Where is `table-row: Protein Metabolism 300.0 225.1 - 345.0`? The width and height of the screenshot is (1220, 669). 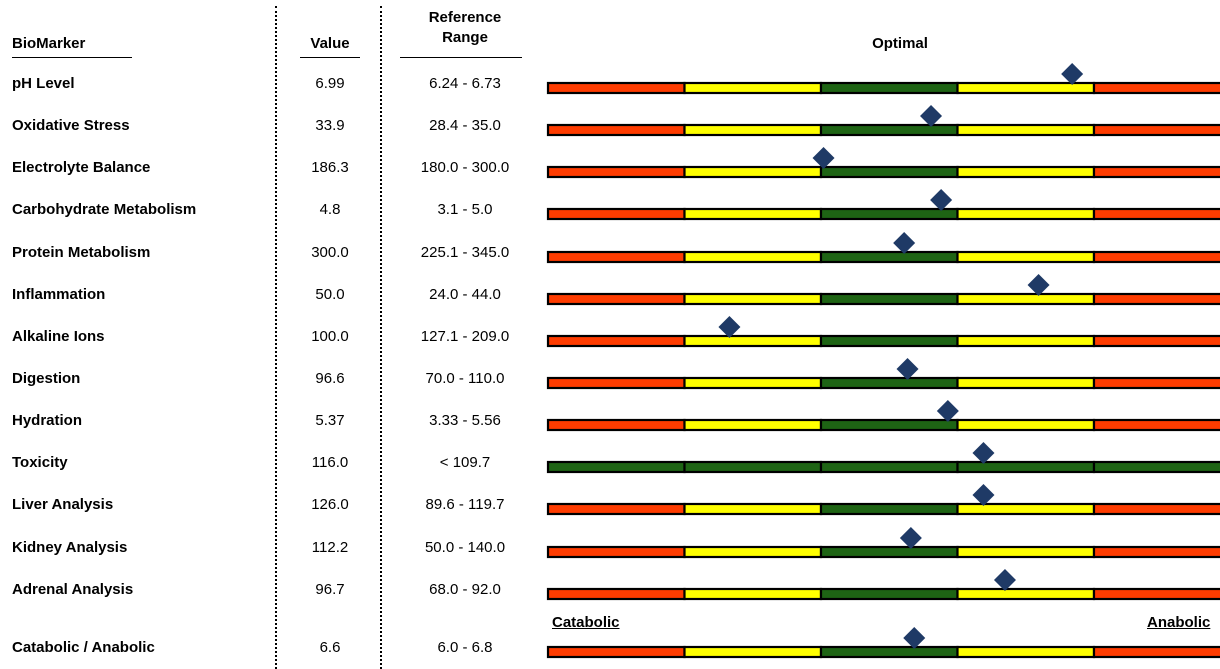 table-row: Protein Metabolism 300.0 225.1 - 345.0 is located at coordinates (610, 252).